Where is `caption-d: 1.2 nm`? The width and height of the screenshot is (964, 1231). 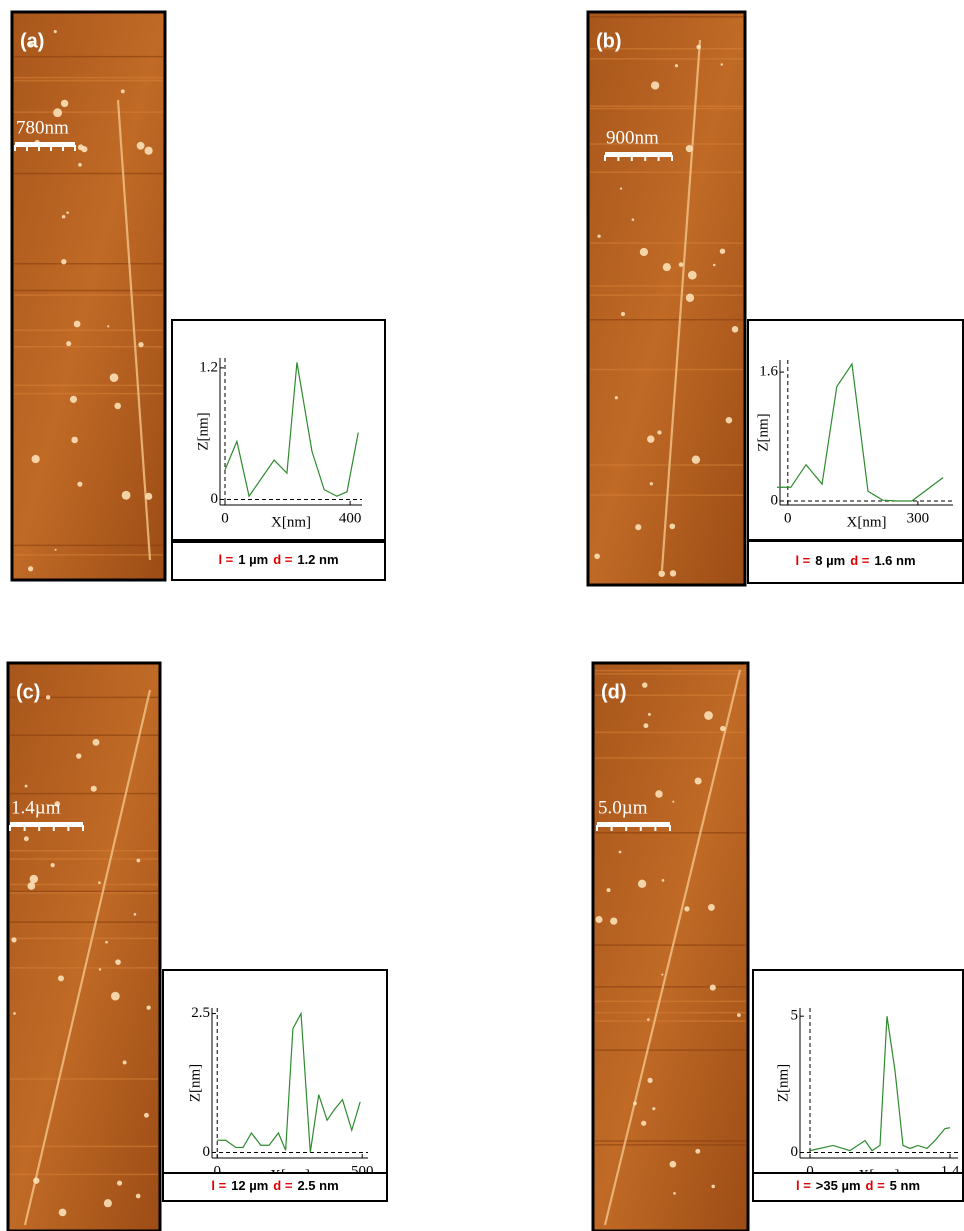
caption-d: 1.2 nm is located at coordinates (317, 559).